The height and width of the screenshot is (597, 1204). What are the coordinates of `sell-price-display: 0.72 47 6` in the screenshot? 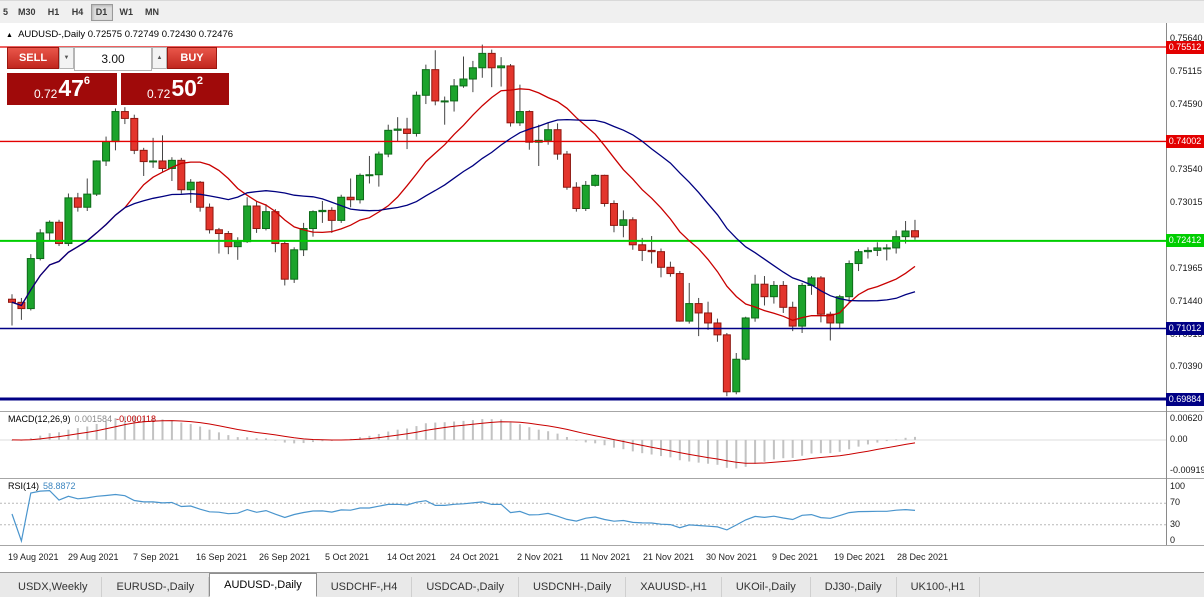 It's located at (62, 89).